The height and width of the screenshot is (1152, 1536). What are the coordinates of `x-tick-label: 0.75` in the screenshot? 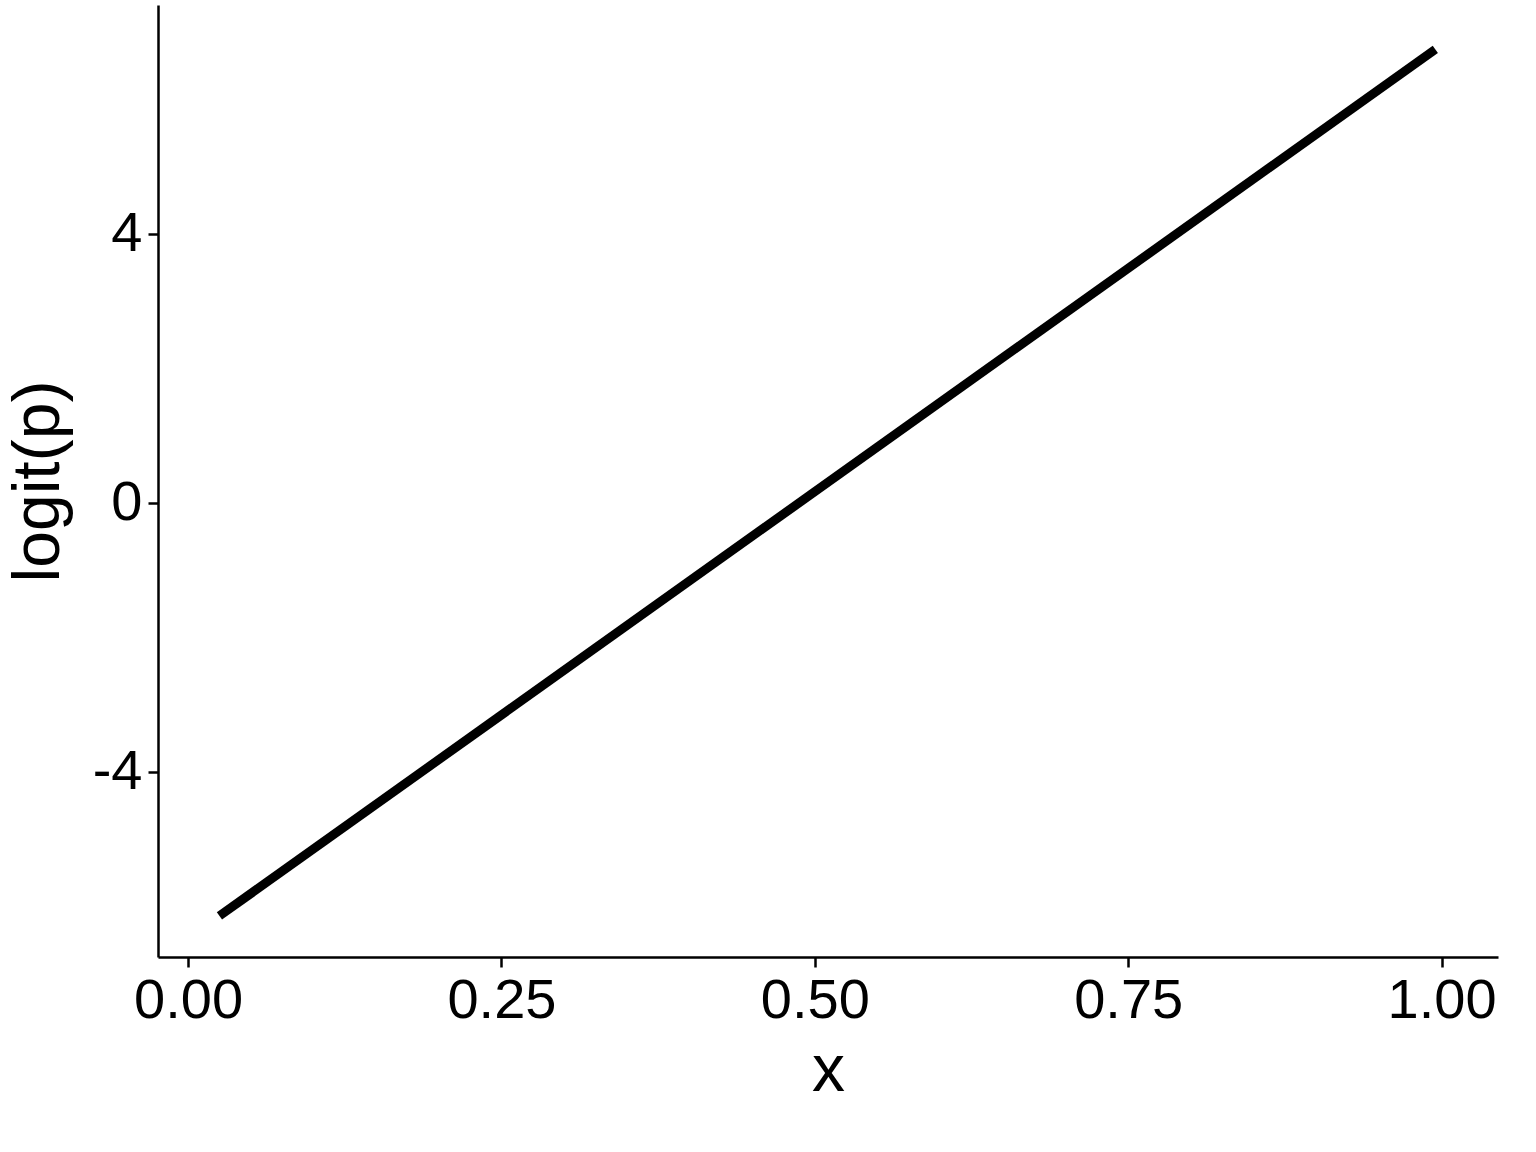 It's located at (1129, 998).